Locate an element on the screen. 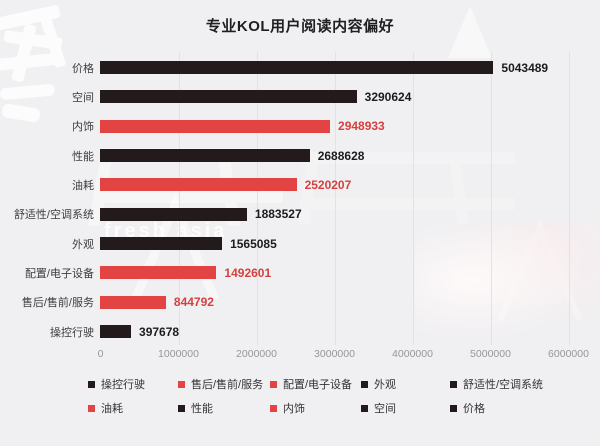 This screenshot has width=600, height=446. value-label: 1565085 is located at coordinates (253, 243).